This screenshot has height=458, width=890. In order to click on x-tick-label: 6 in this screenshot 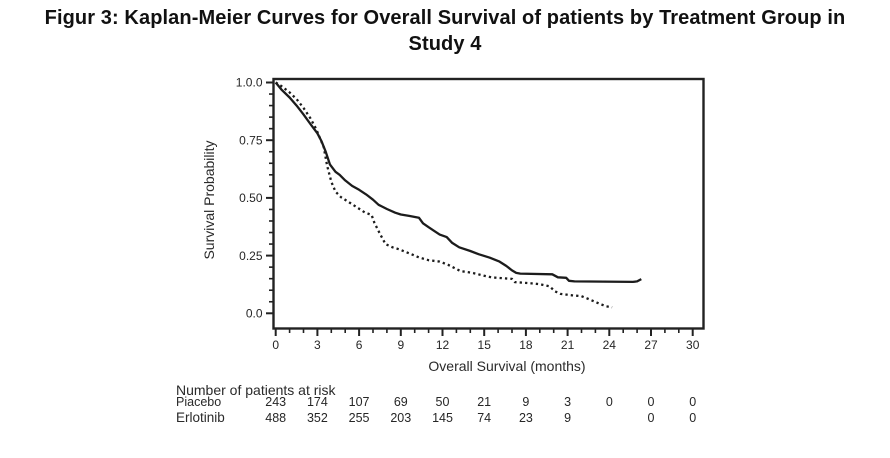, I will do `click(359, 345)`.